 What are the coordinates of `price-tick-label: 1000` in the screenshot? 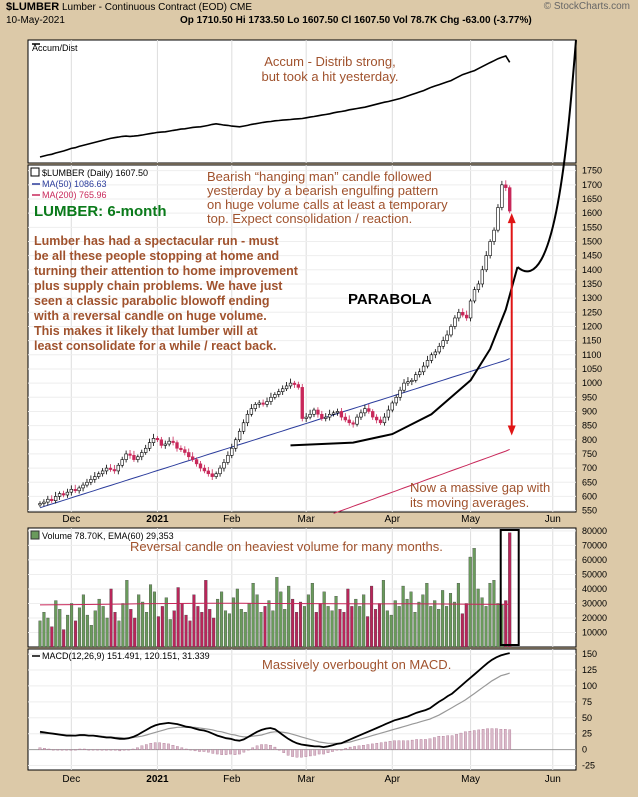 It's located at (592, 383).